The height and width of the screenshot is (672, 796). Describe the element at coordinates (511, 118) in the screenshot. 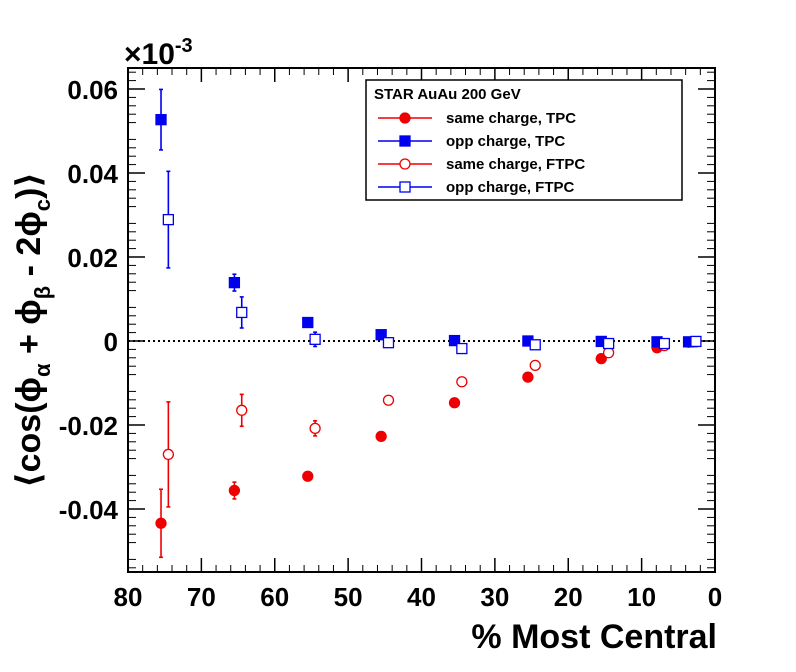

I see `legend-label: same charge, TPC` at that location.